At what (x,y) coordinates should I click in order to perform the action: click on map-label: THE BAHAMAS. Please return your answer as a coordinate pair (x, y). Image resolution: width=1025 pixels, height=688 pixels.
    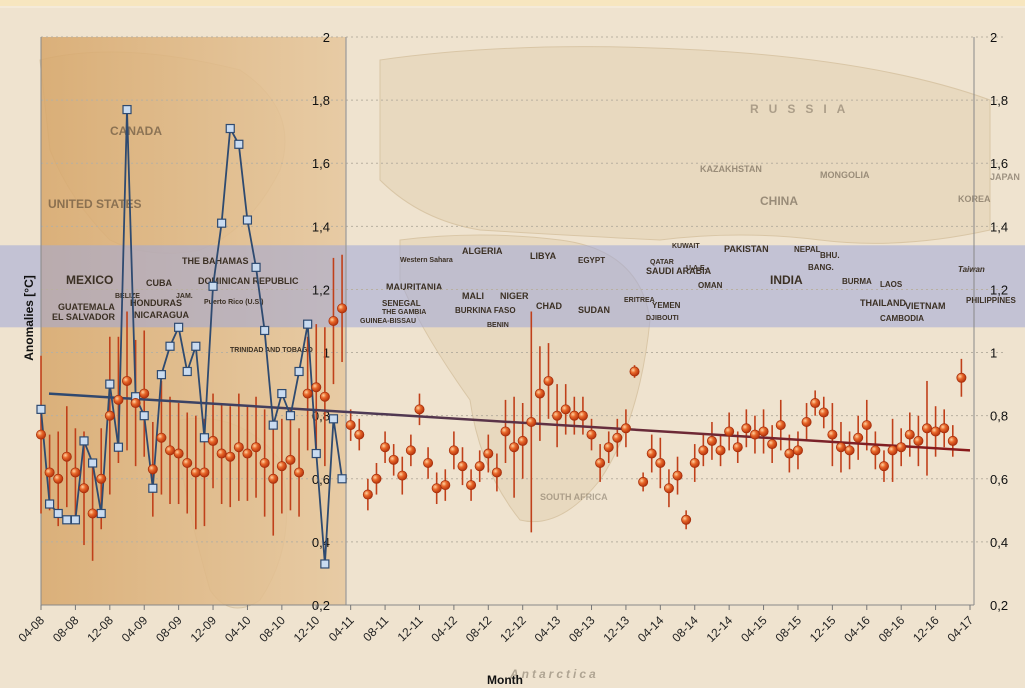
    Looking at the image, I should click on (215, 261).